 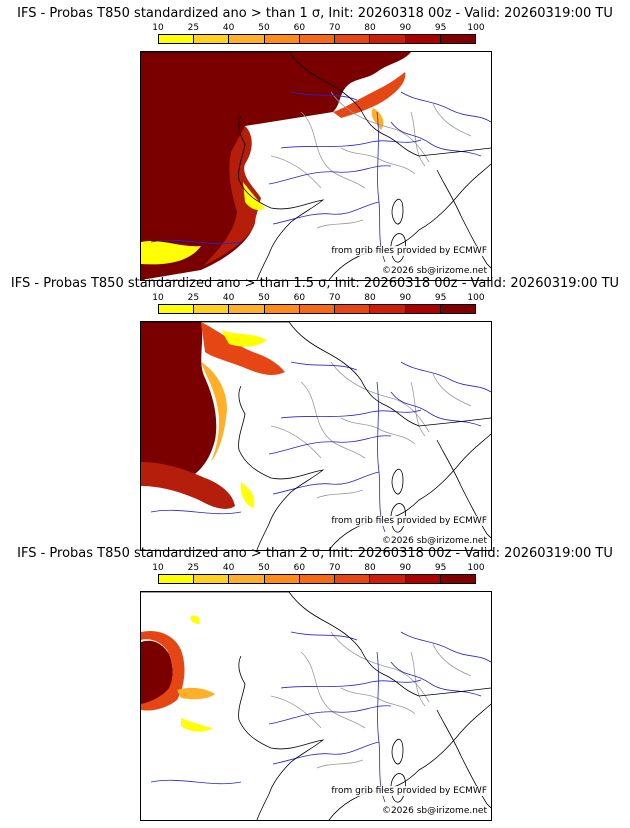 What do you see at coordinates (214, 412) in the screenshot?
I see `probability-field-low` at bounding box center [214, 412].